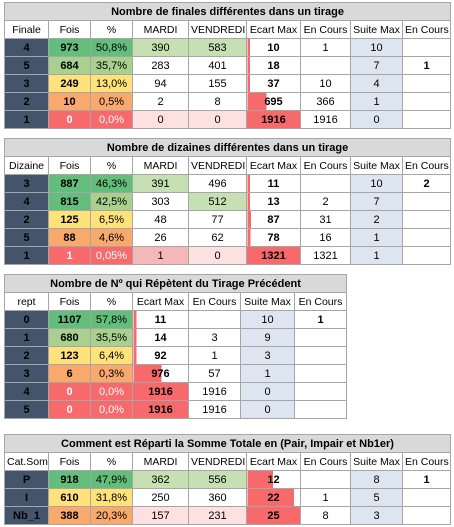  I want to click on row-label: 5, so click(26, 237).